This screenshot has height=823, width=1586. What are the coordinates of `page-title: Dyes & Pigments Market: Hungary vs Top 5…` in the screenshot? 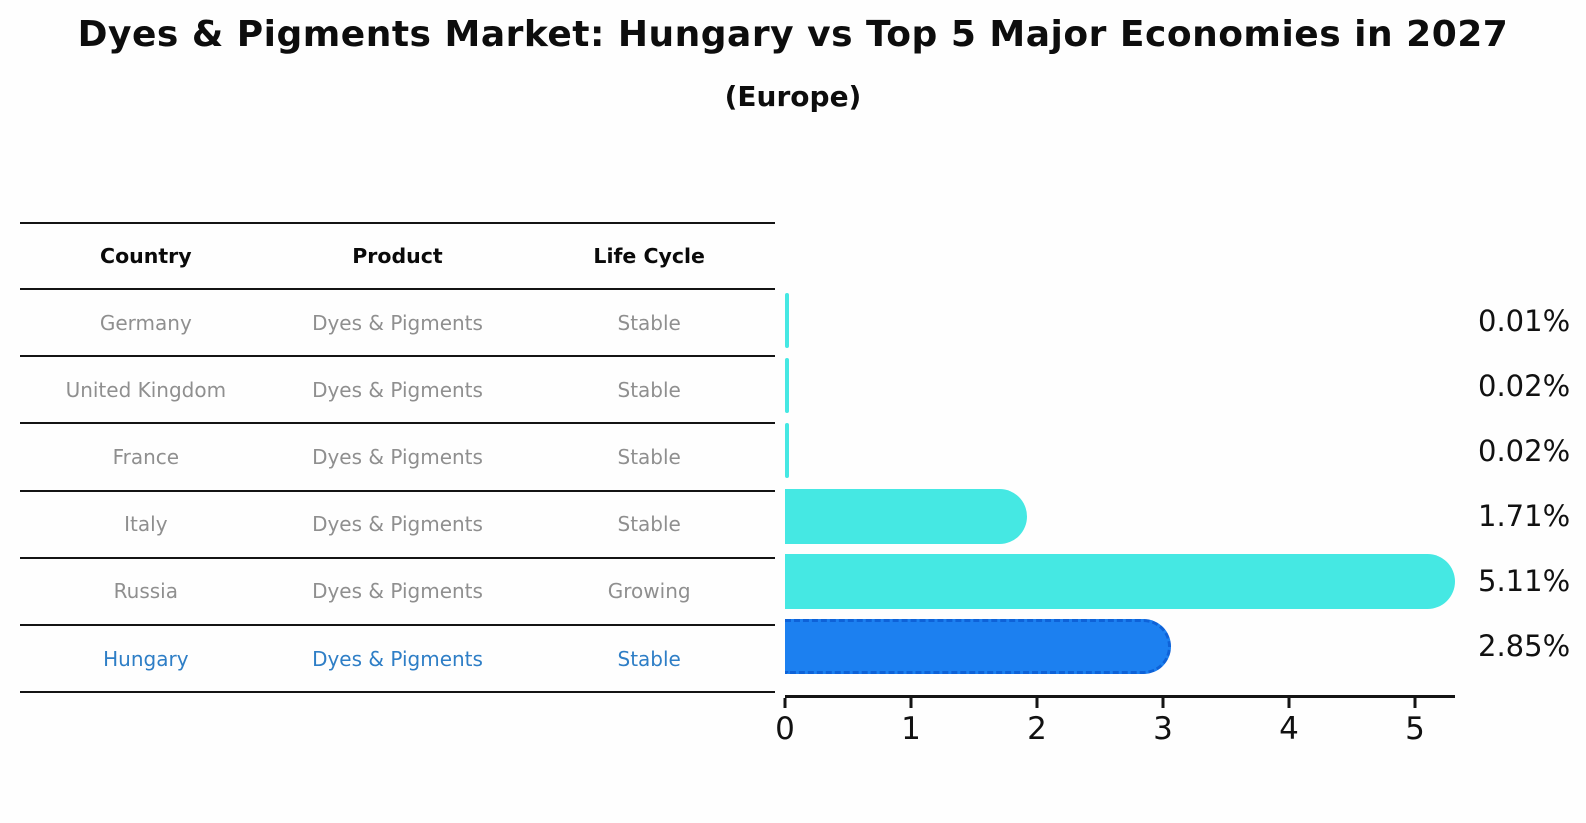 It's located at (793, 34).